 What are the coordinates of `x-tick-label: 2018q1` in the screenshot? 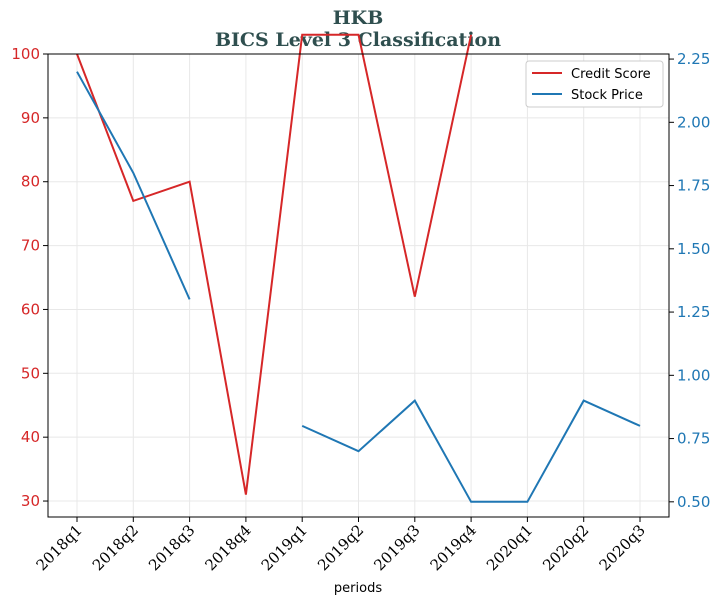 It's located at (59, 547).